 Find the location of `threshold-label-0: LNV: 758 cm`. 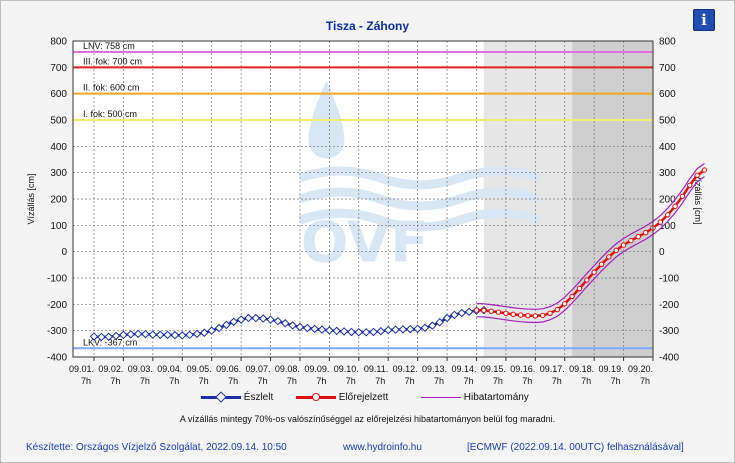

threshold-label-0: LNV: 758 cm is located at coordinates (109, 46).